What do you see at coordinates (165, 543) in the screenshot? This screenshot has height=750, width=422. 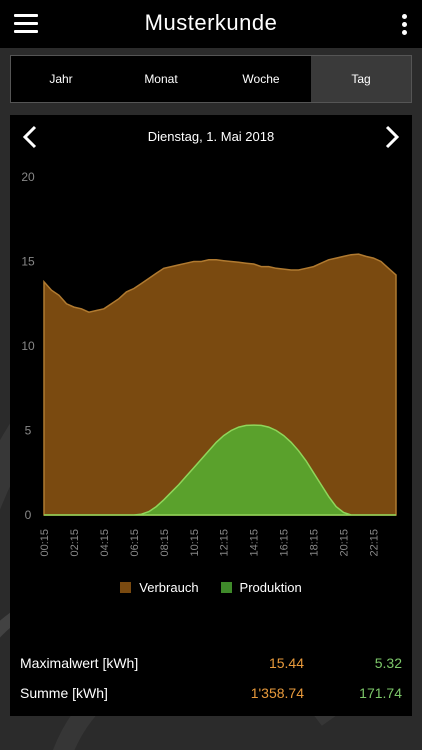 I see `x-tick-label: 08:15` at bounding box center [165, 543].